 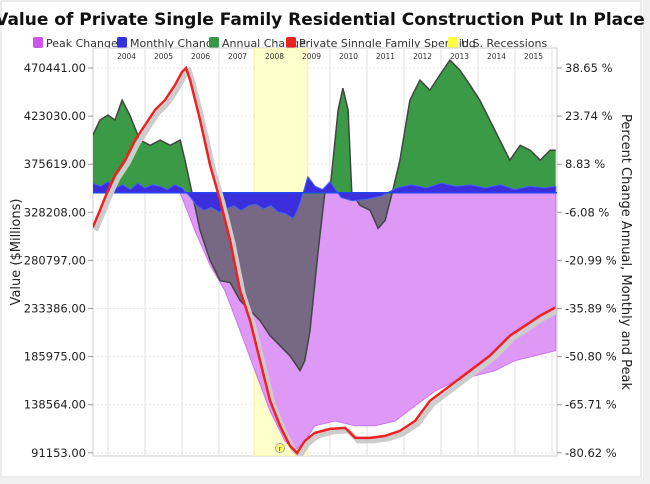 I want to click on x-tick-label: 2012, so click(x=422, y=56).